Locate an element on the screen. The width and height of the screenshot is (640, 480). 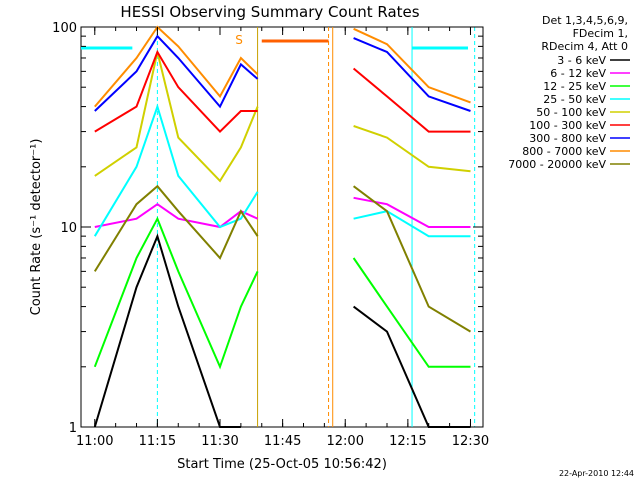
legend-label: 12 - 25 keV is located at coordinates (574, 86).